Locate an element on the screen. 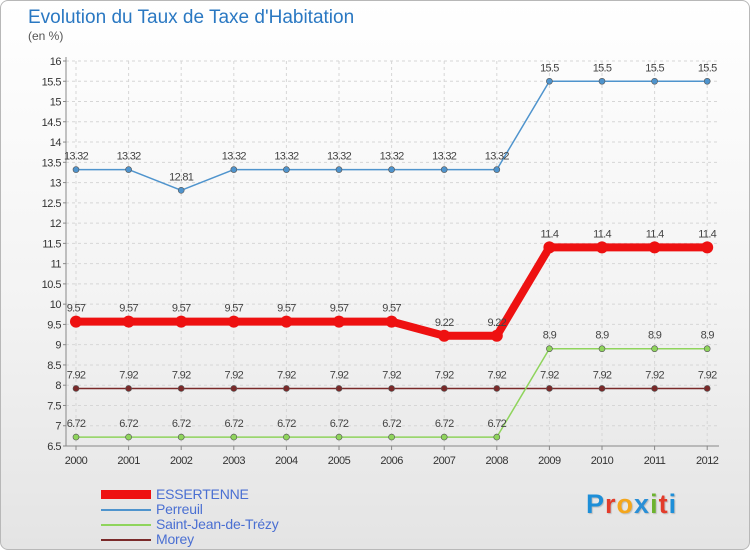 The width and height of the screenshot is (750, 550). data-point-saint-jean-de-tr-zy-2001 is located at coordinates (128, 437).